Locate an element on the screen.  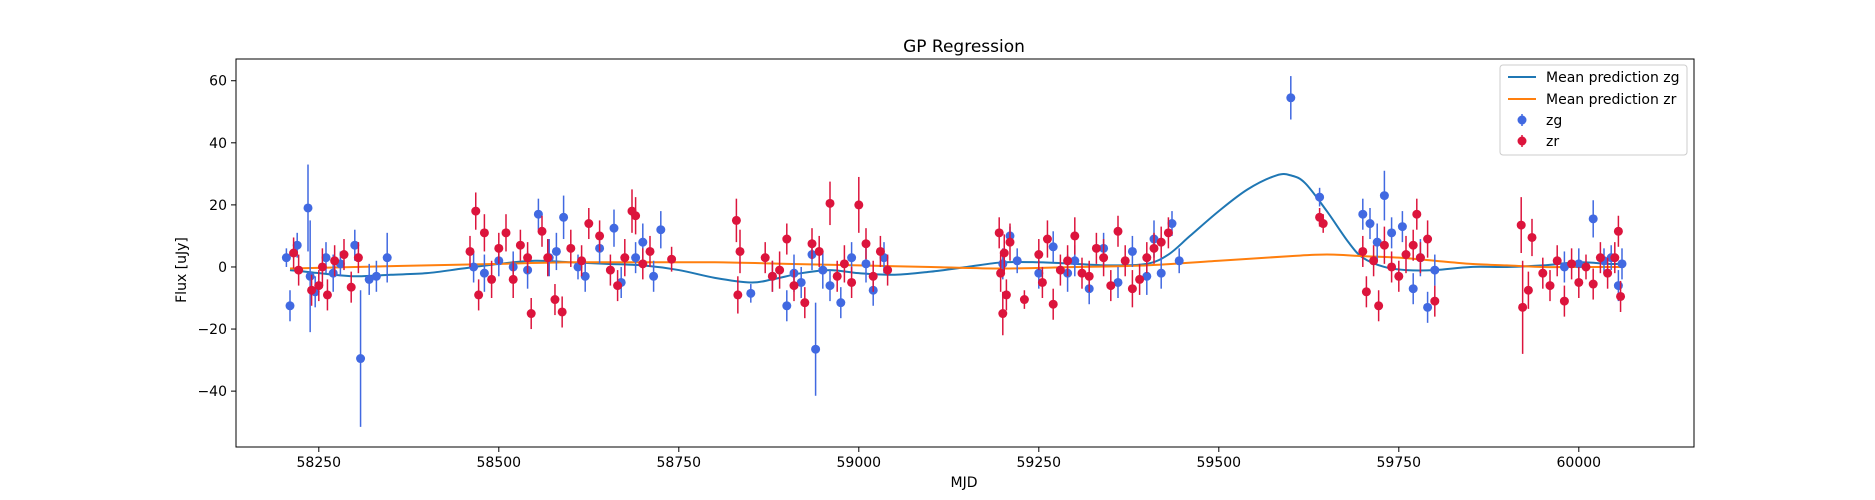
legend-label-zg: zg is located at coordinates (1554, 121).